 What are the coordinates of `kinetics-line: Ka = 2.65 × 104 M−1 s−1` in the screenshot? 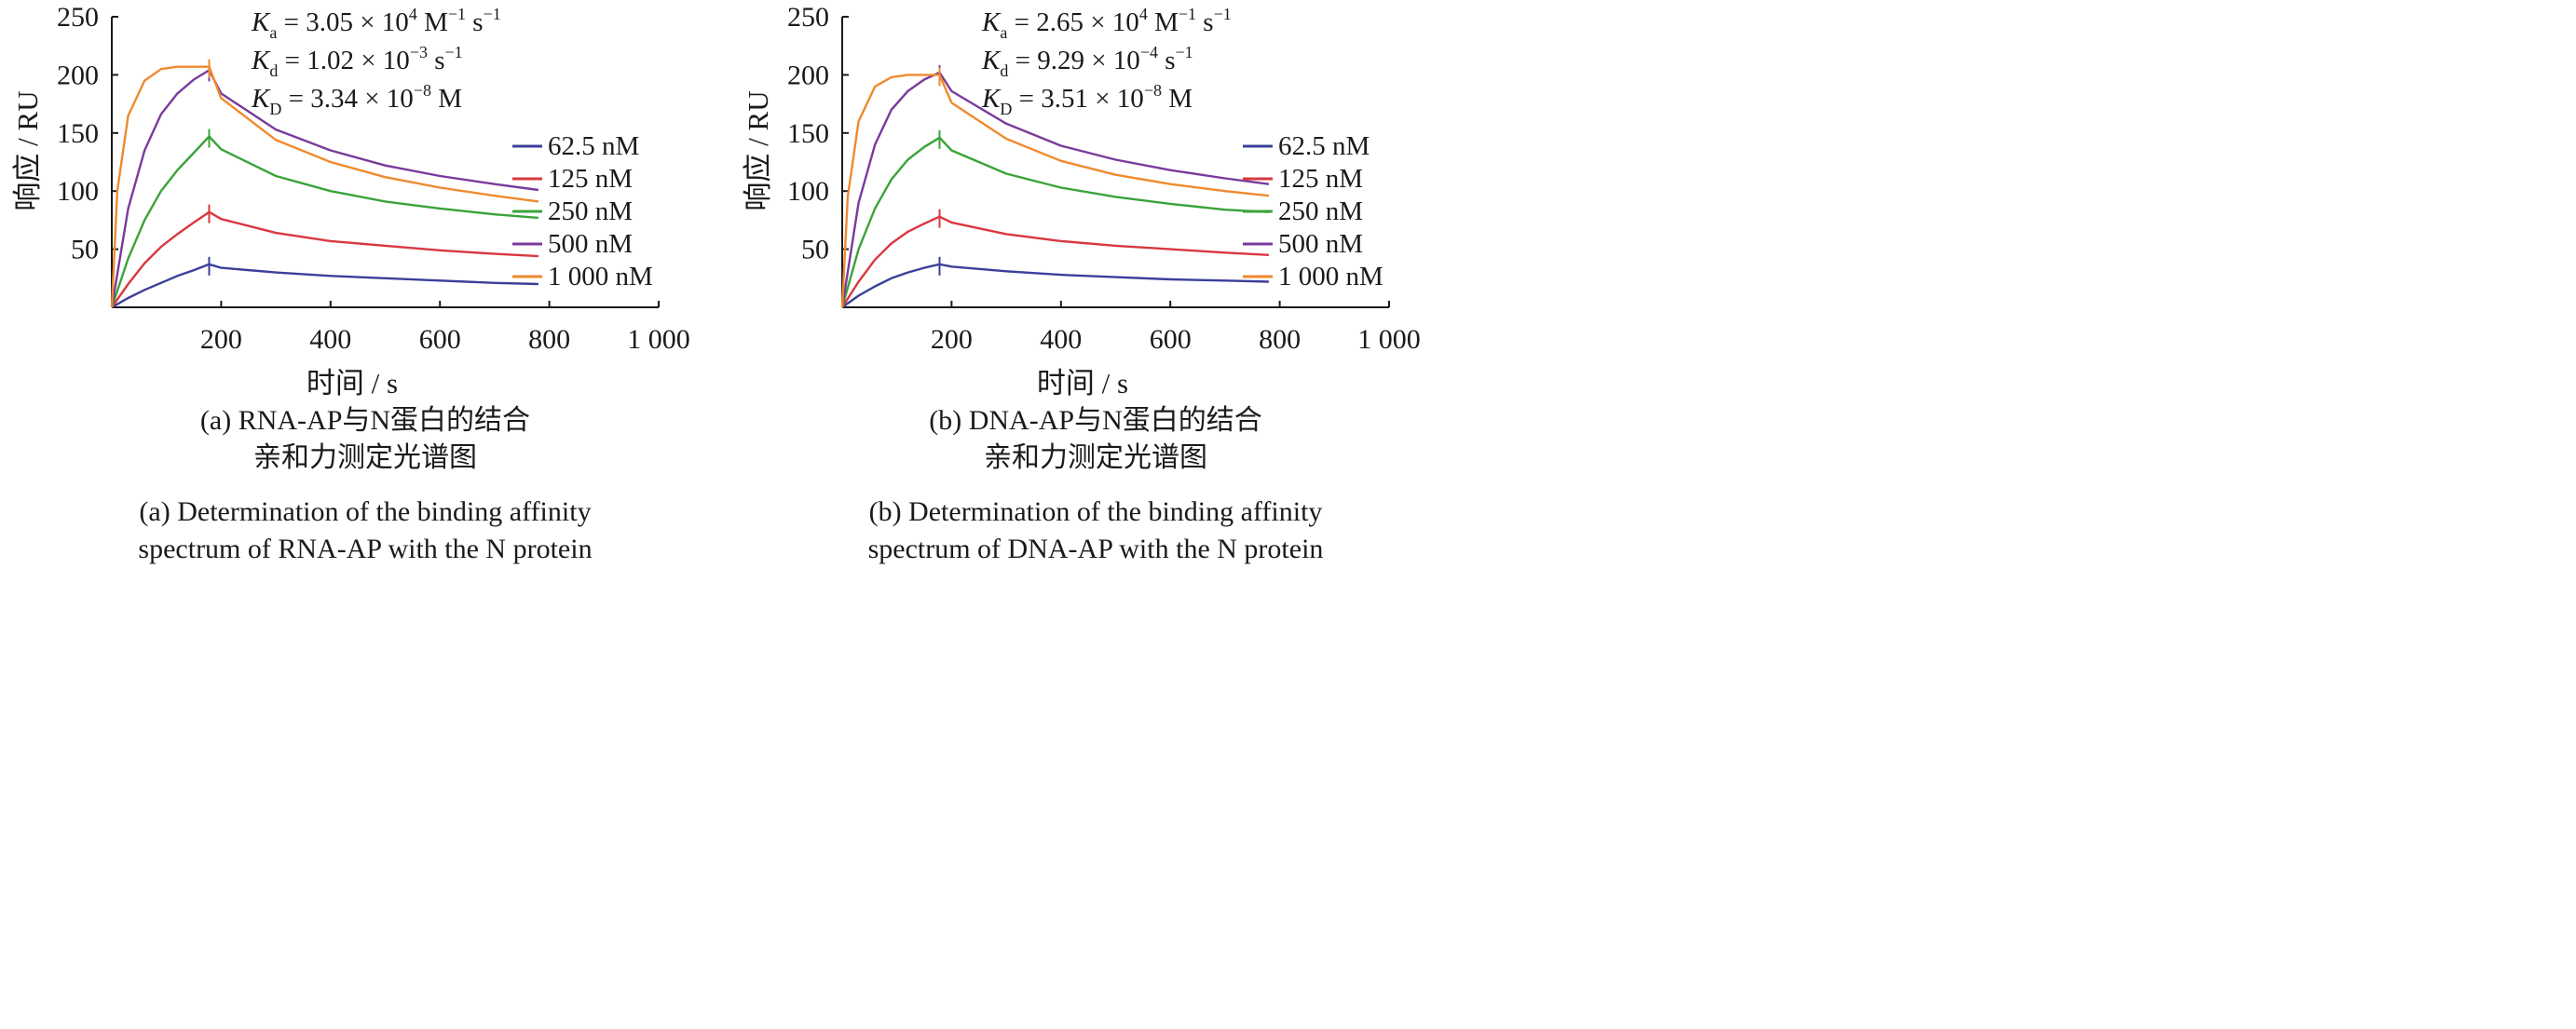 It's located at (1106, 24).